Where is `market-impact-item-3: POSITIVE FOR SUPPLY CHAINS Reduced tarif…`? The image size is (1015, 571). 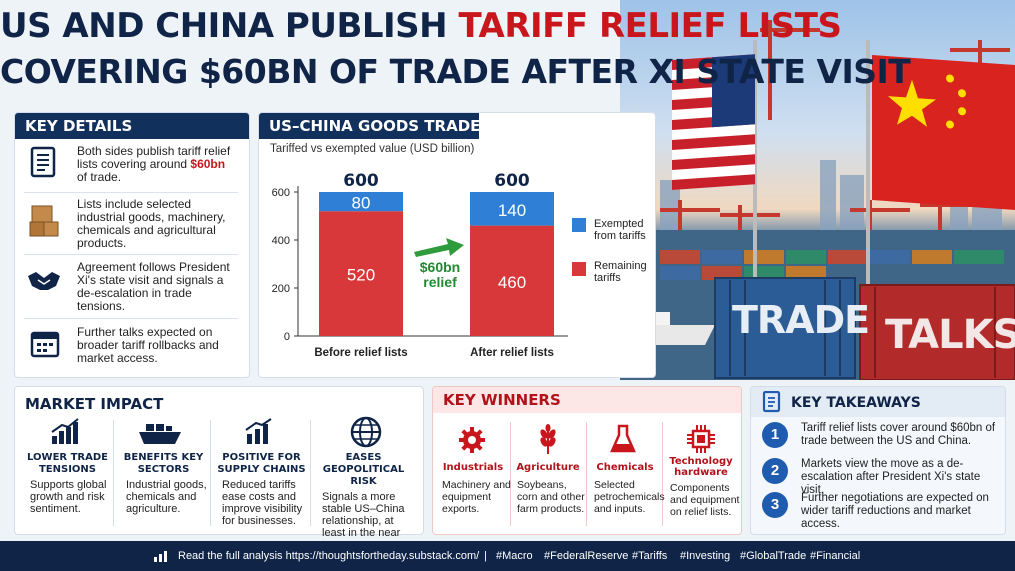 market-impact-item-3: POSITIVE FOR SUPPLY CHAINS Reduced tarif… is located at coordinates (261, 489).